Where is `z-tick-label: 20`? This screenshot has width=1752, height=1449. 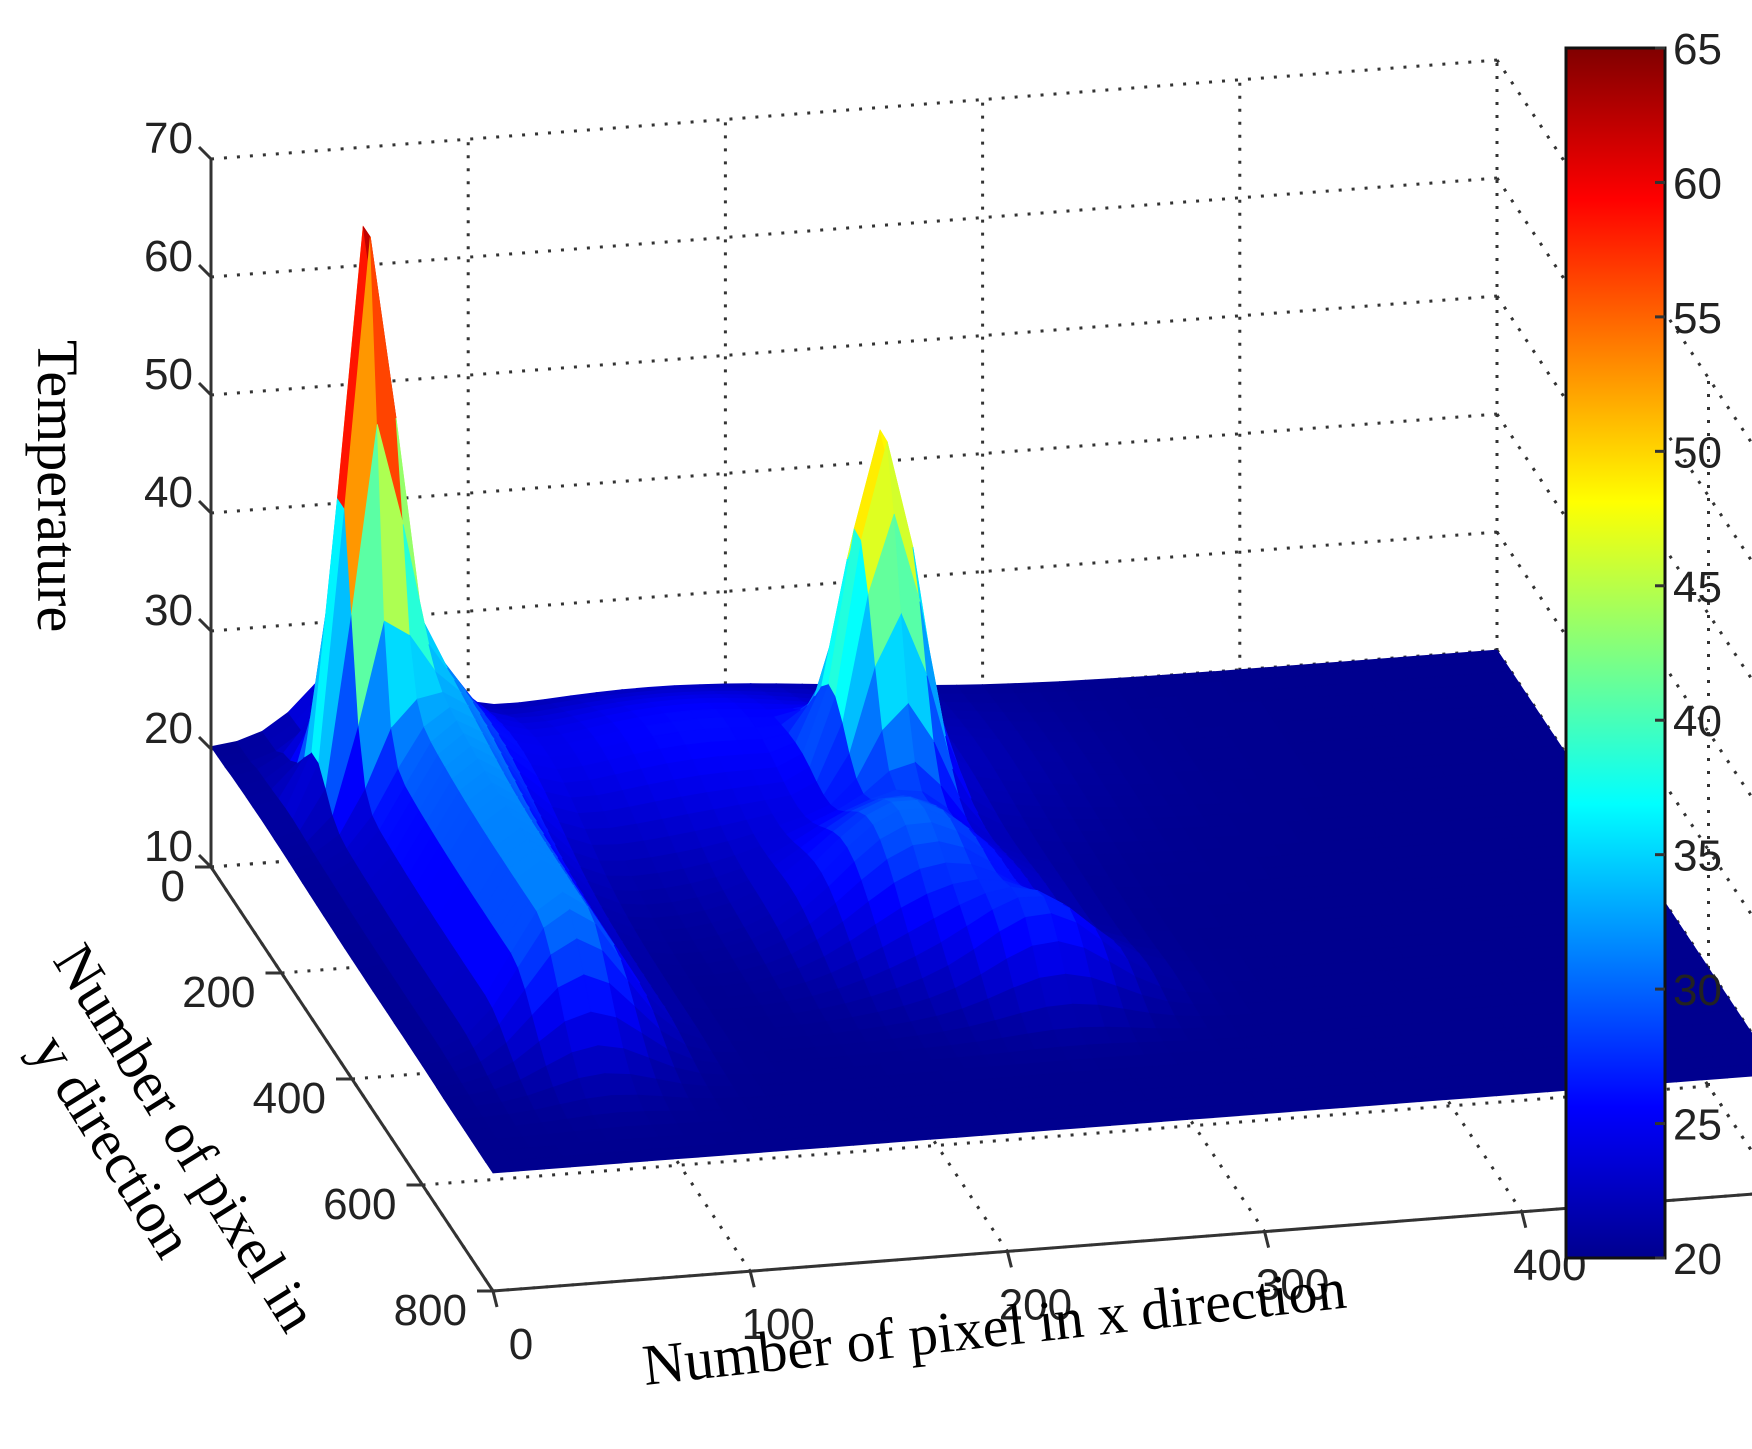
z-tick-label: 20 is located at coordinates (168, 728).